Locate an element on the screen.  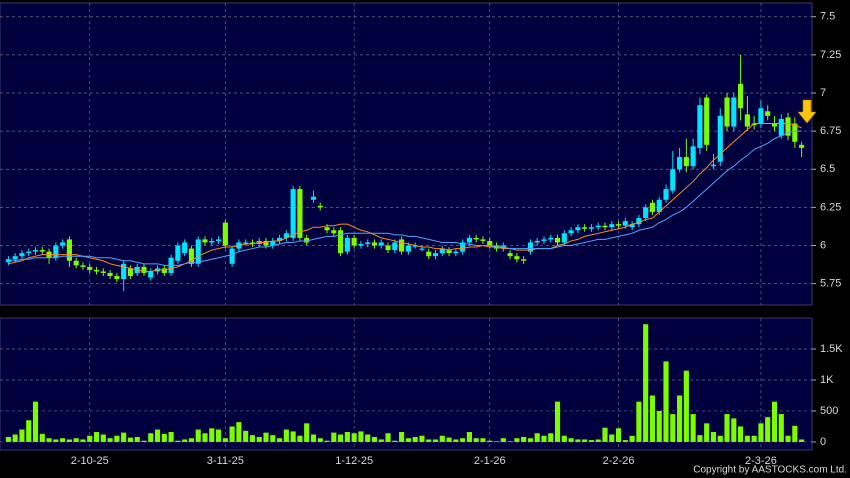
x-tick-label: 2-2-26 is located at coordinates (619, 461).